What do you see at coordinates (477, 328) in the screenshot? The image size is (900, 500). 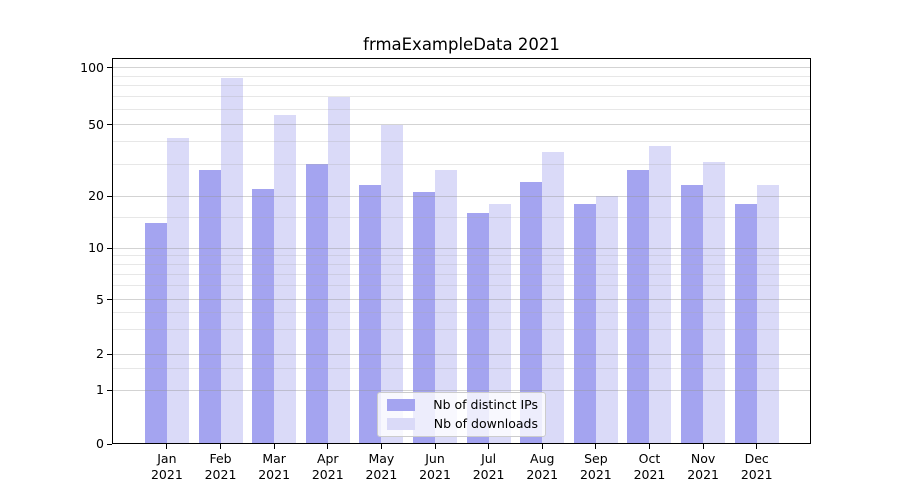 I see `bar-nb-of-distinct-ips-jul` at bounding box center [477, 328].